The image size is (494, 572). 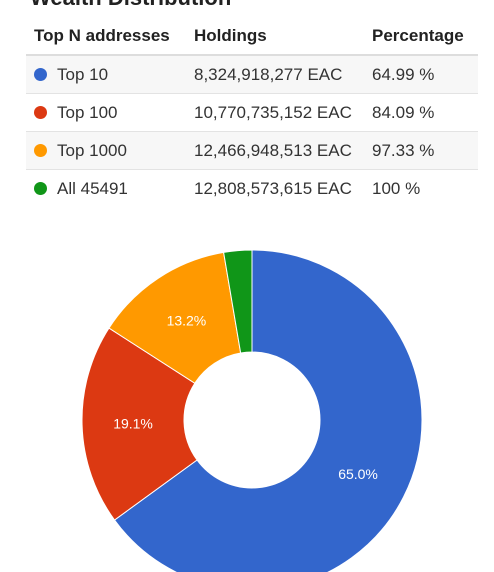 What do you see at coordinates (421, 188) in the screenshot?
I see `percentage-cell: 100 %` at bounding box center [421, 188].